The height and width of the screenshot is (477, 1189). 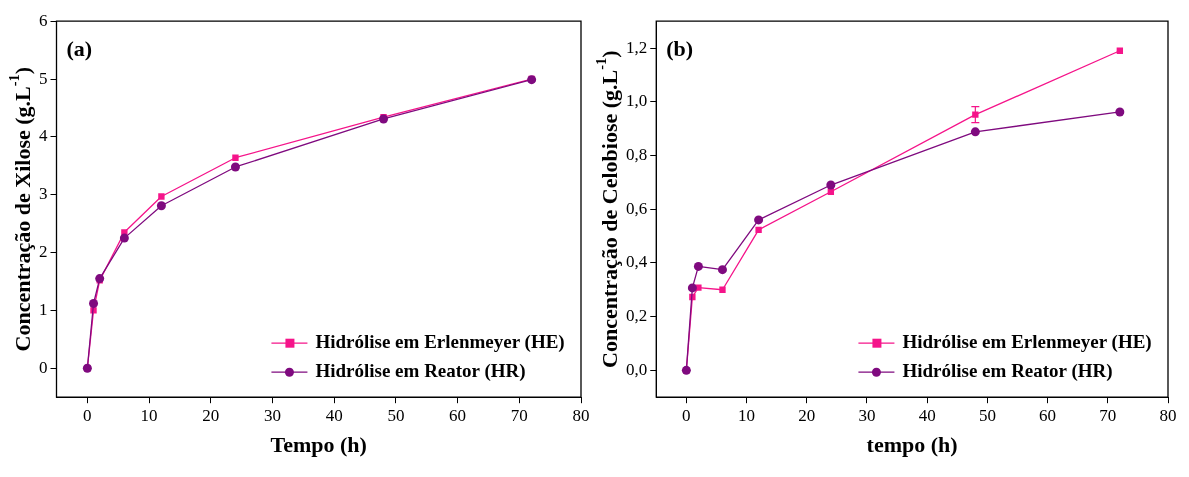 What do you see at coordinates (43, 20) in the screenshot?
I see `y-tick-label: 6` at bounding box center [43, 20].